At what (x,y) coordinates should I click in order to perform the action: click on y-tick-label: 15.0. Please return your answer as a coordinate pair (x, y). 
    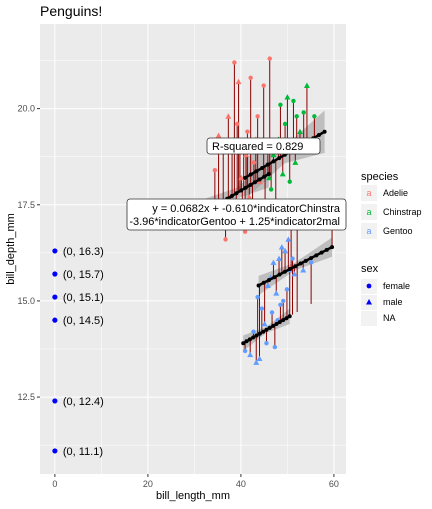
    Looking at the image, I should click on (26, 301).